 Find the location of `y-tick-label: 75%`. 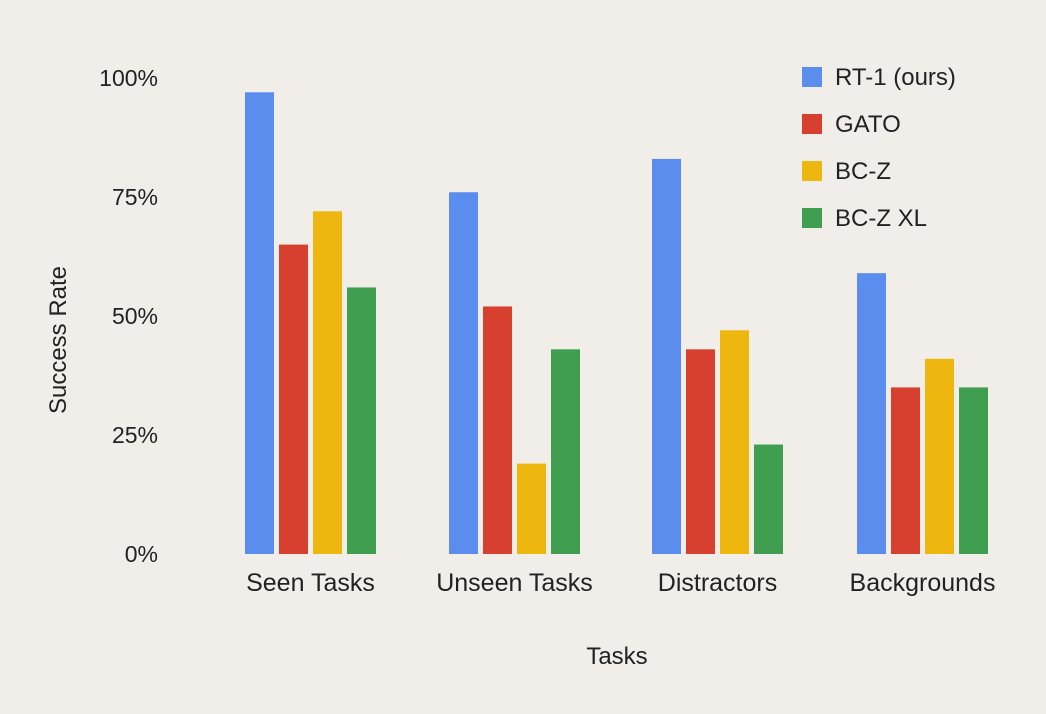

y-tick-label: 75% is located at coordinates (135, 197).